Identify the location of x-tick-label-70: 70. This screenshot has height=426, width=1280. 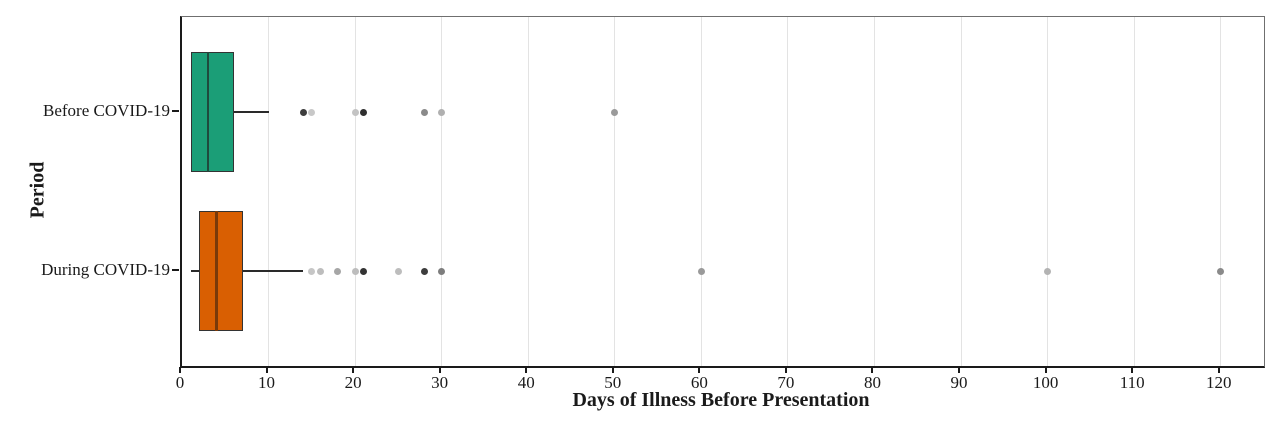
(786, 382).